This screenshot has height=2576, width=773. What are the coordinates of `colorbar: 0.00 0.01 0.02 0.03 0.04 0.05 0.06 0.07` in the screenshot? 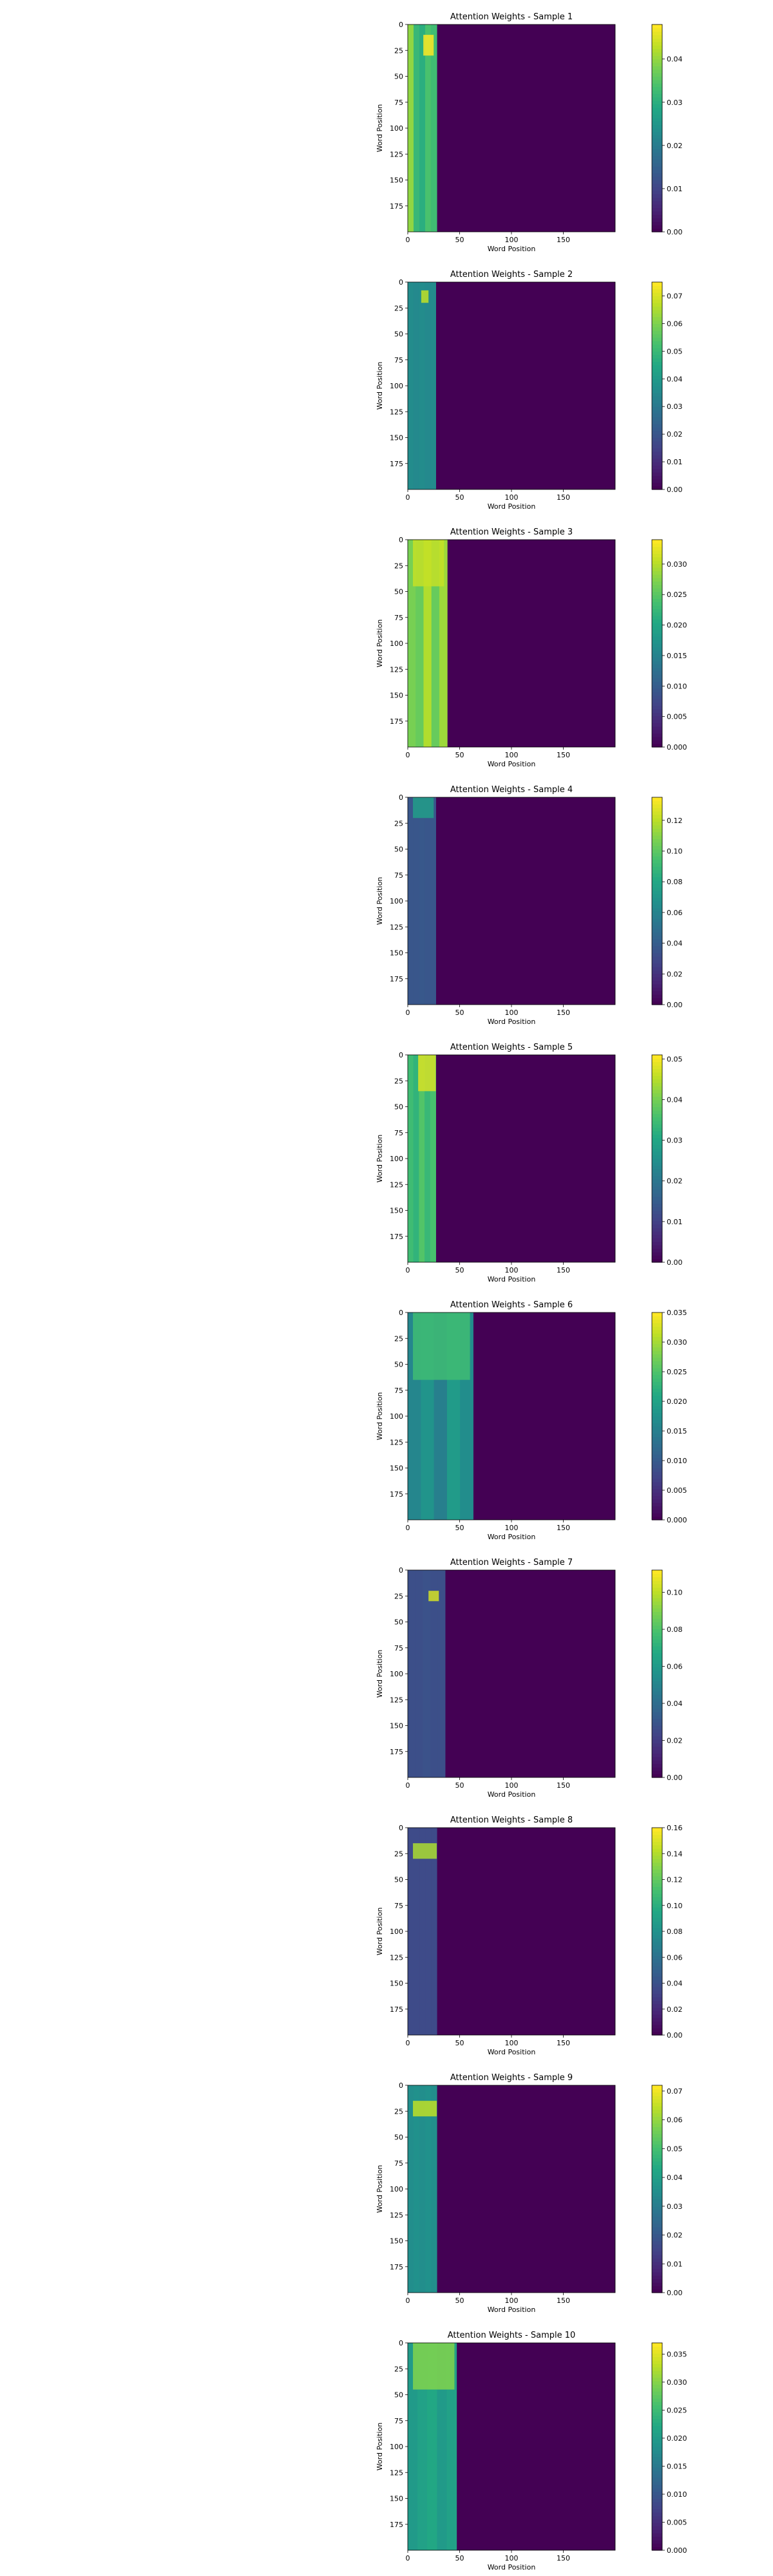 It's located at (667, 2191).